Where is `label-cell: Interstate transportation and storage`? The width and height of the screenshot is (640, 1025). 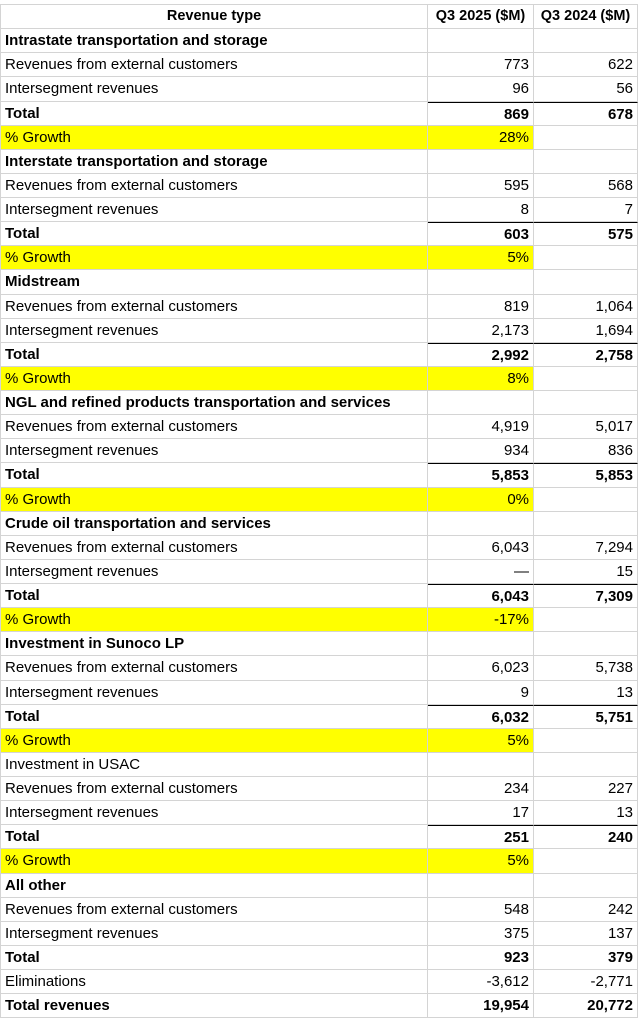 label-cell: Interstate transportation and storage is located at coordinates (214, 161).